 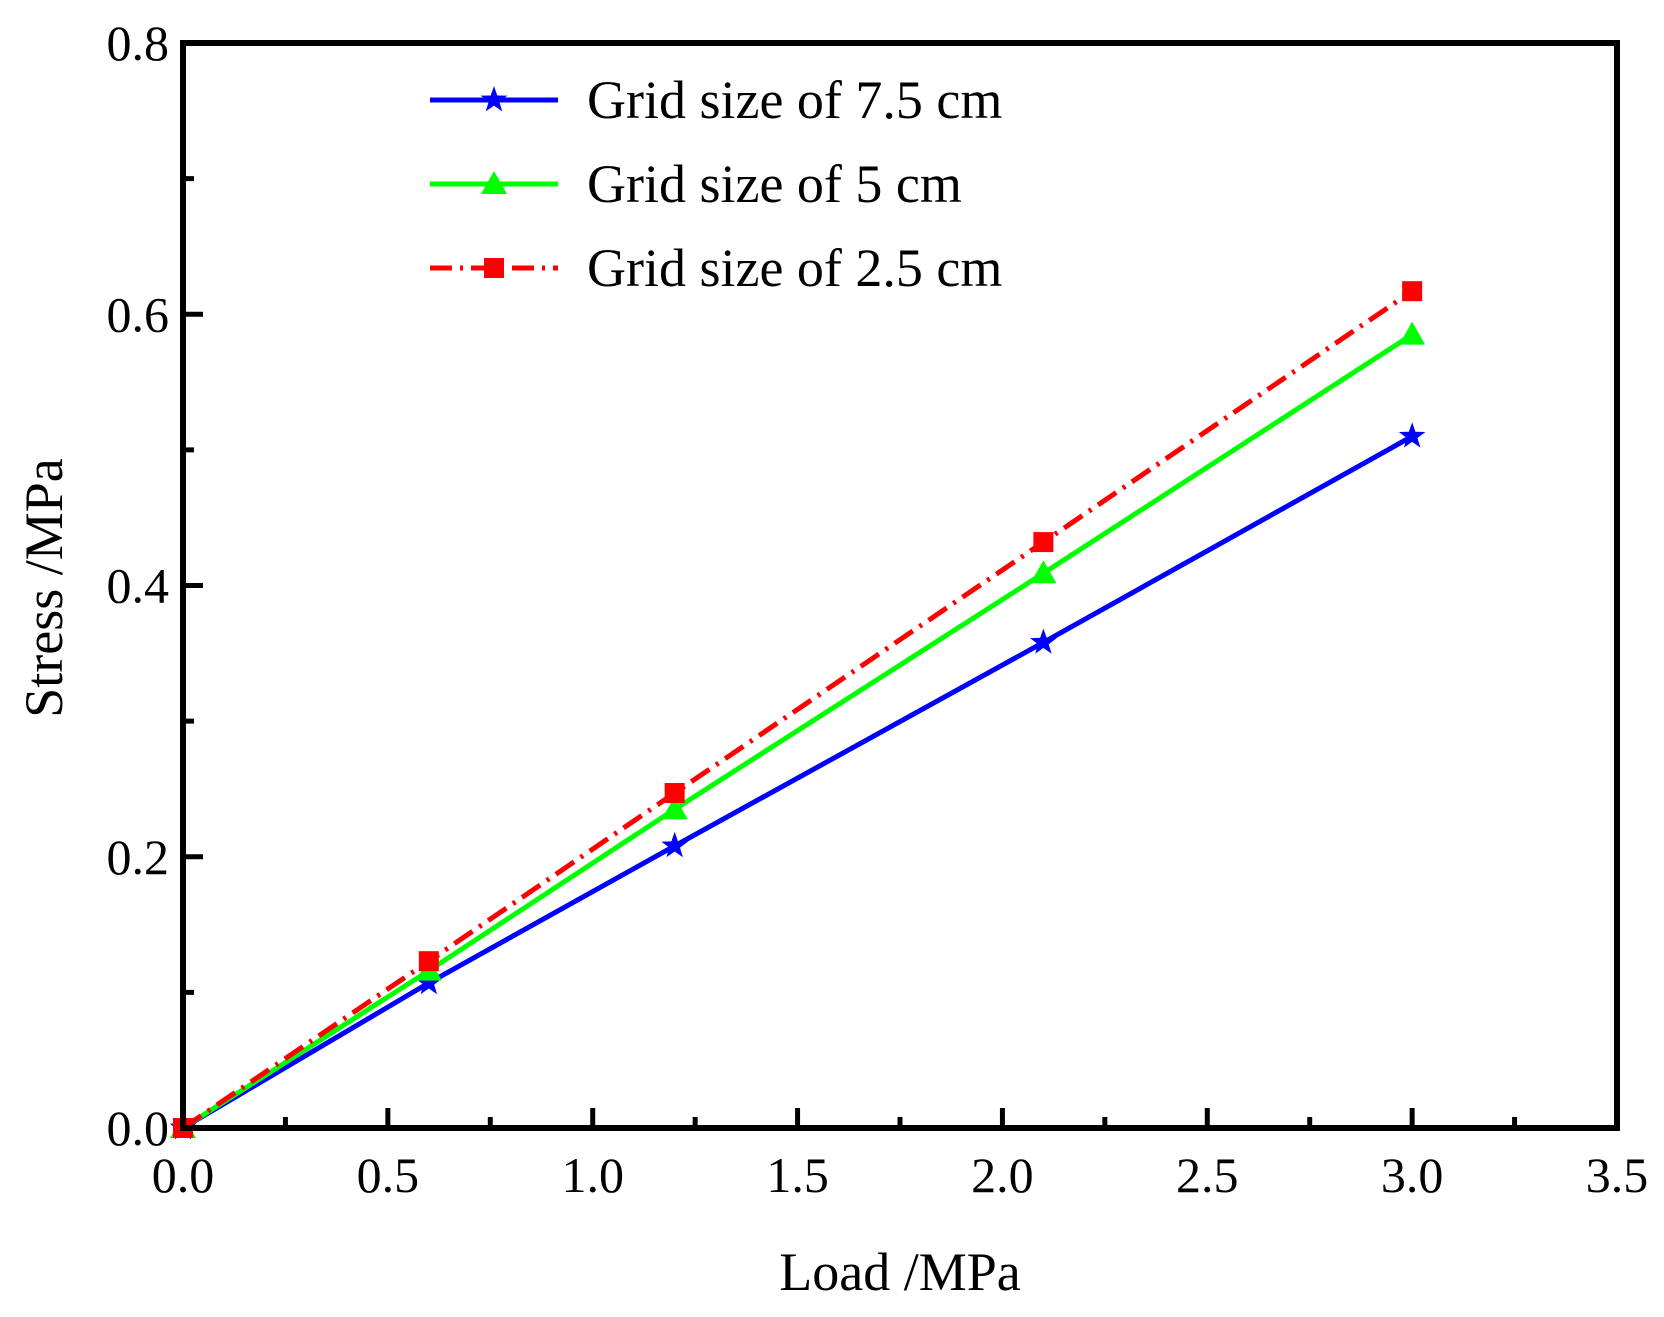 What do you see at coordinates (797, 1175) in the screenshot?
I see `x-tick-label-3: 1.5` at bounding box center [797, 1175].